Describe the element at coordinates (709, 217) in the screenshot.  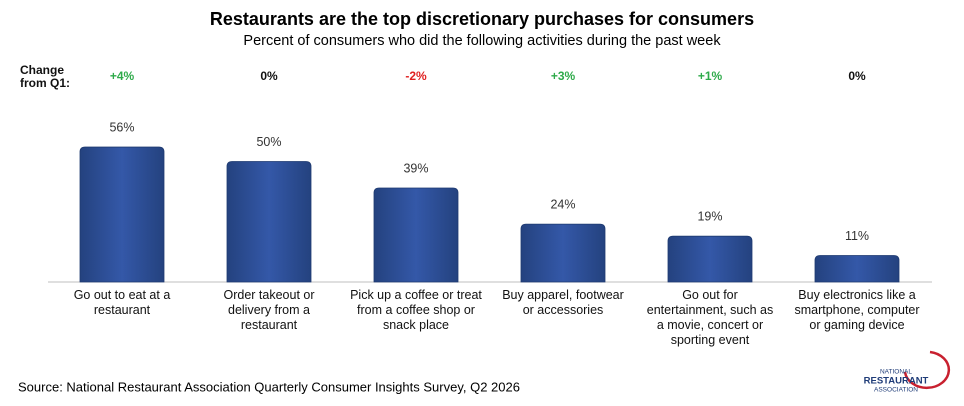
I see `value-label: 19%` at that location.